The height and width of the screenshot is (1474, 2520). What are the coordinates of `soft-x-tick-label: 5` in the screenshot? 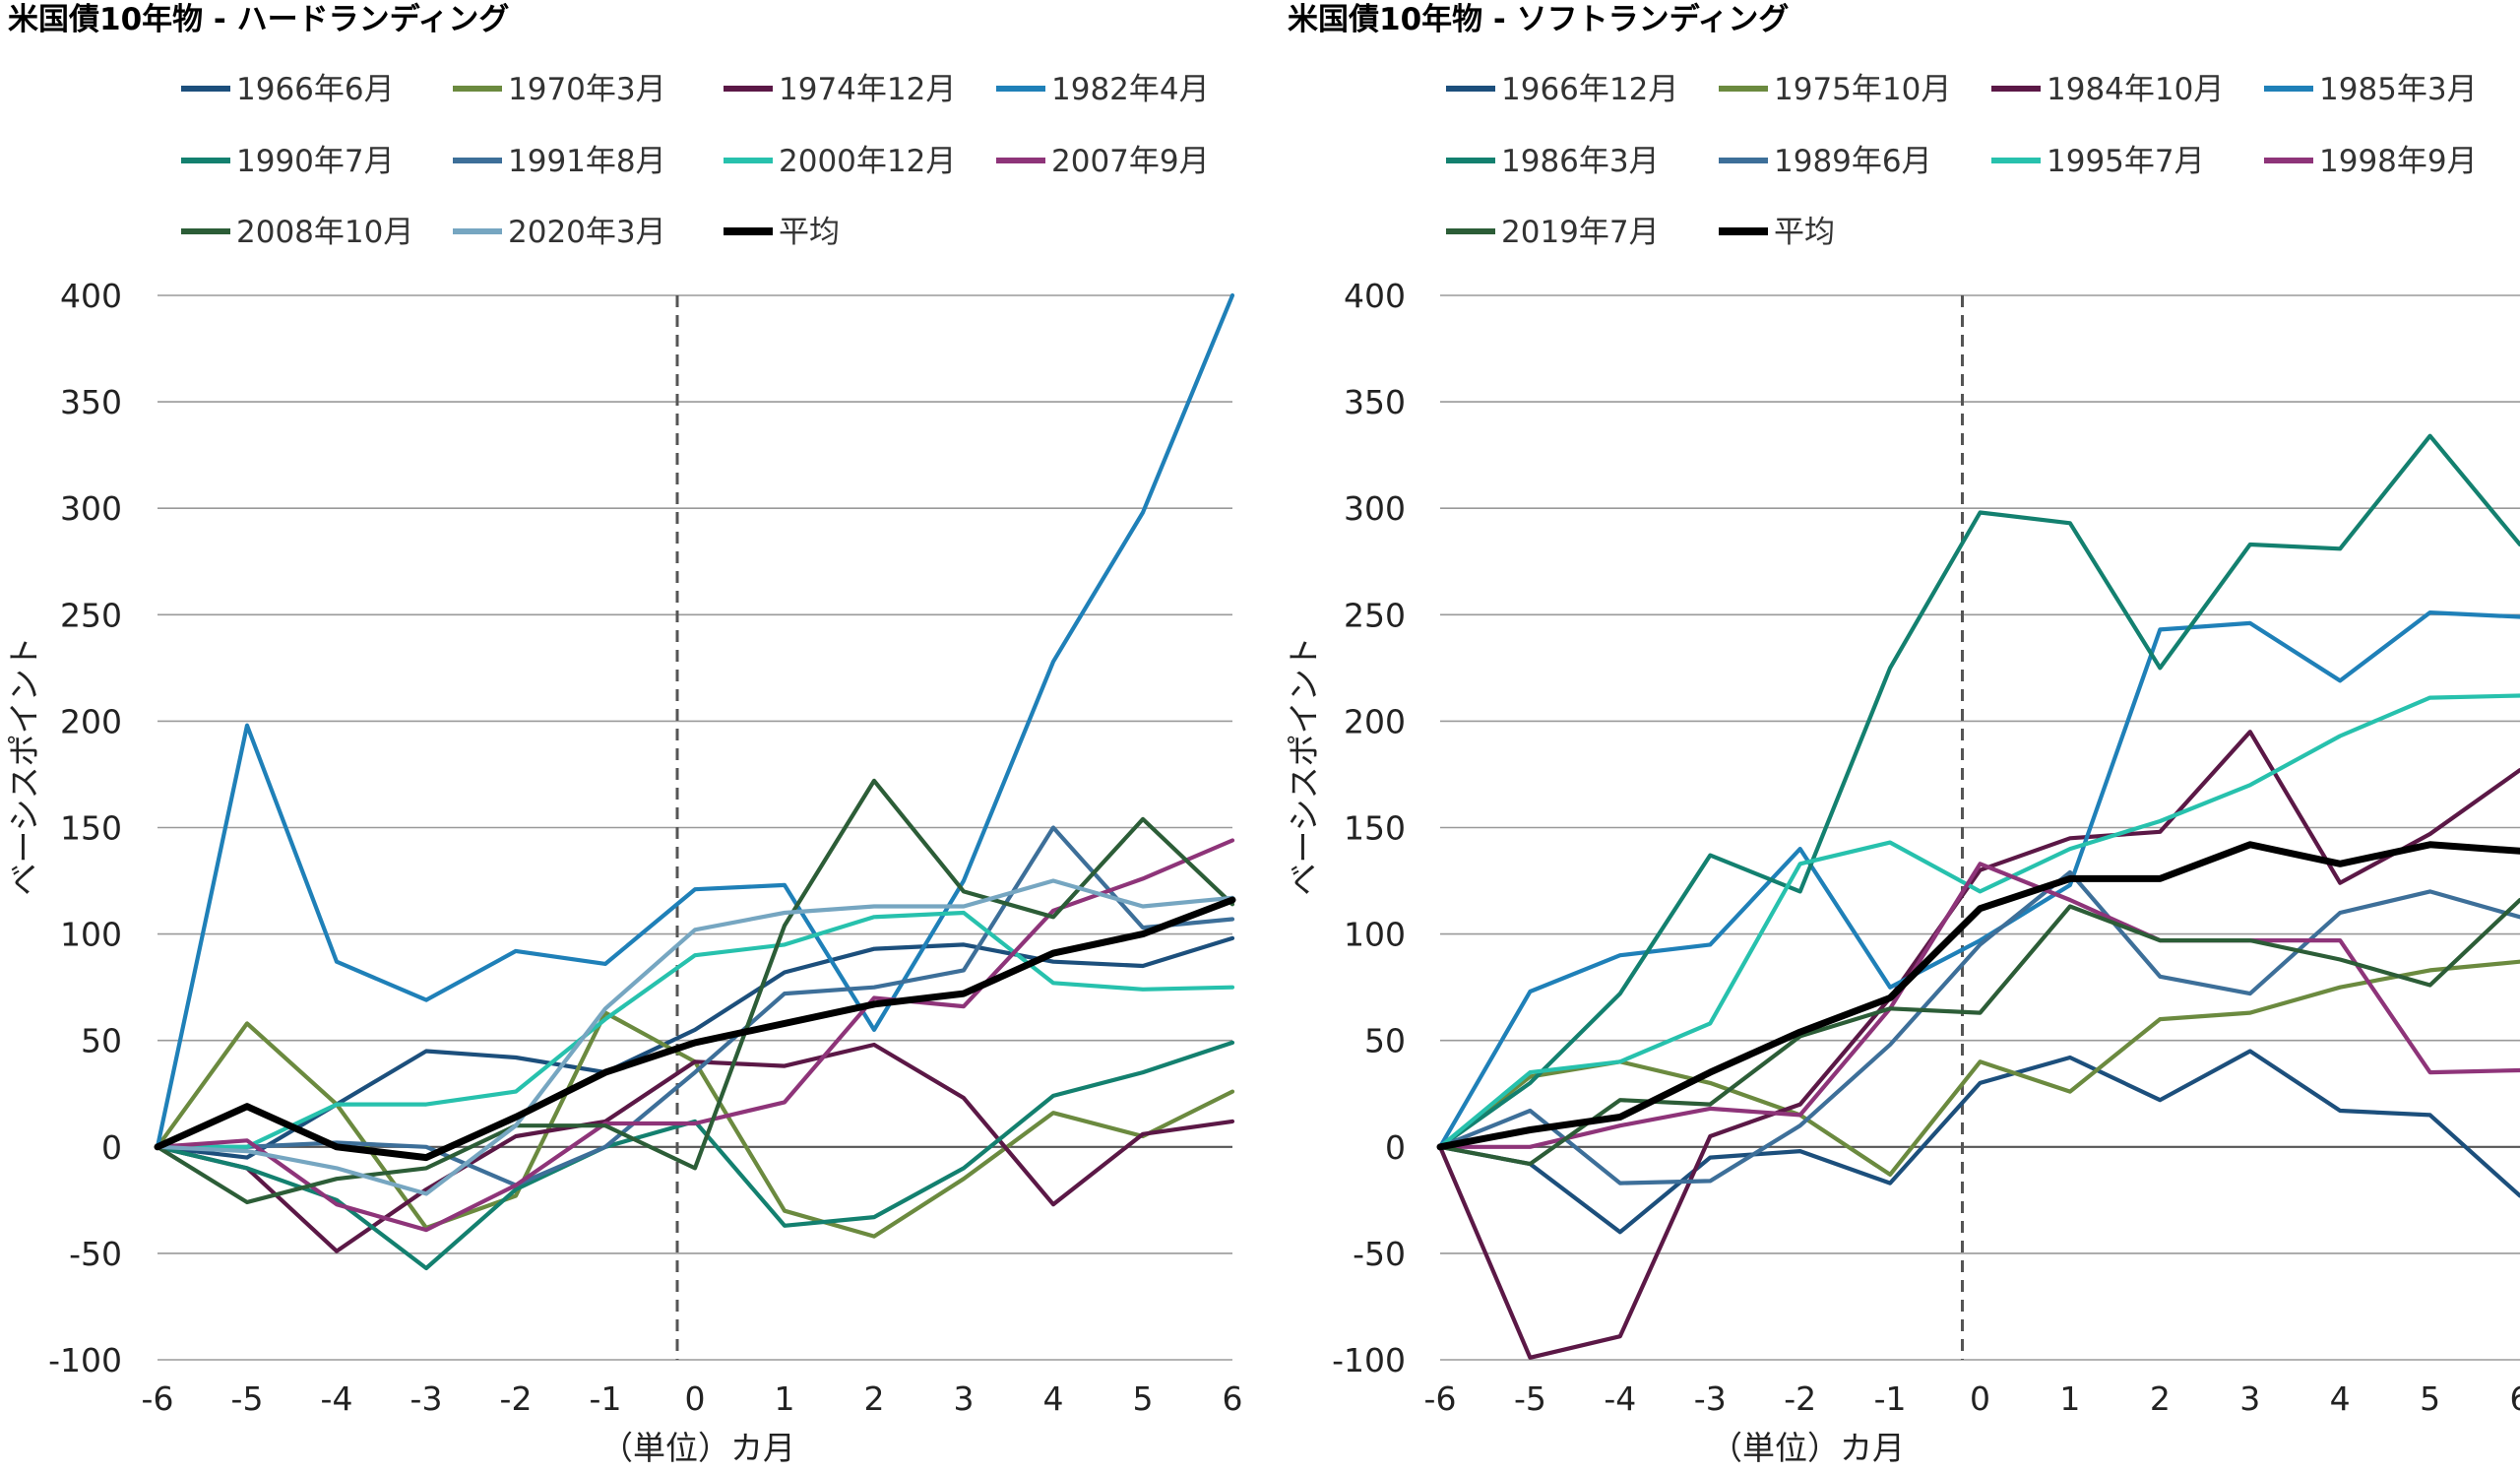 It's located at (2430, 1399).